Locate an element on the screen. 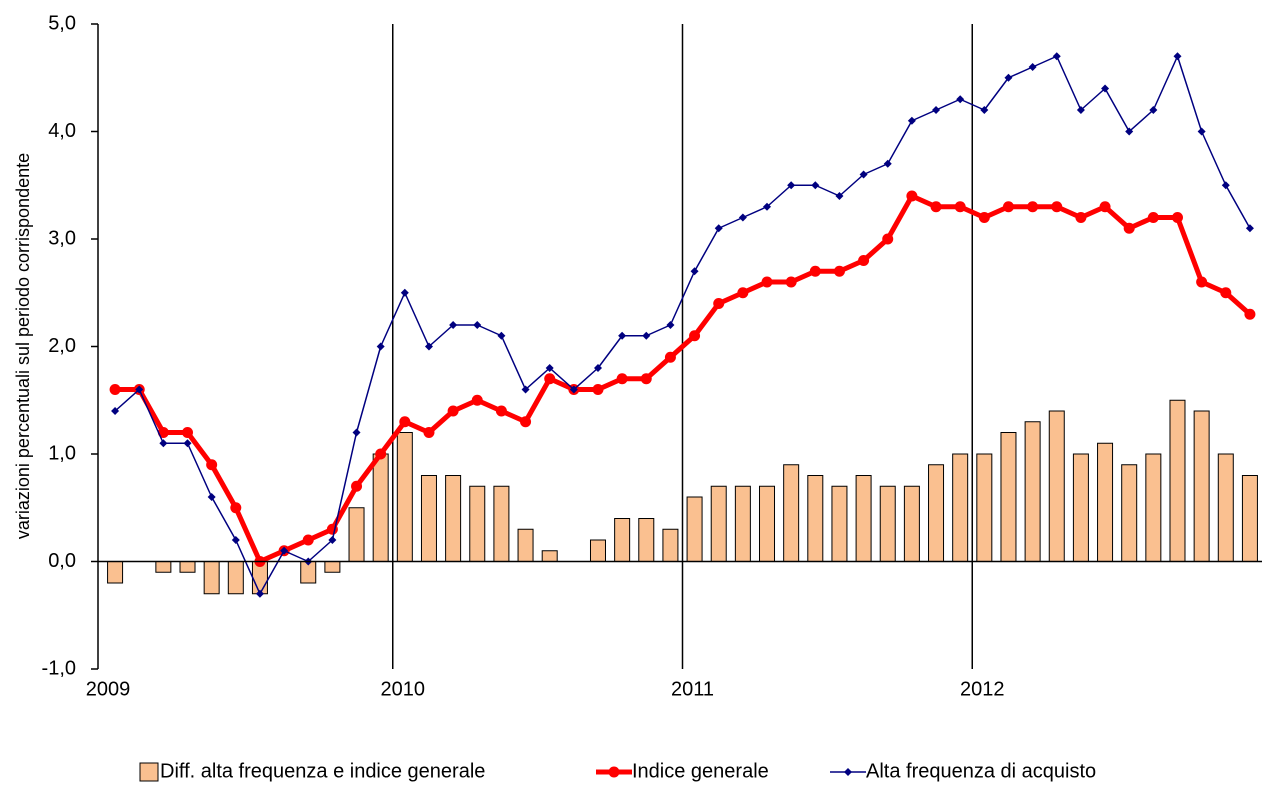 The height and width of the screenshot is (788, 1266). y-tick-label: 4,0 is located at coordinates (62, 131).